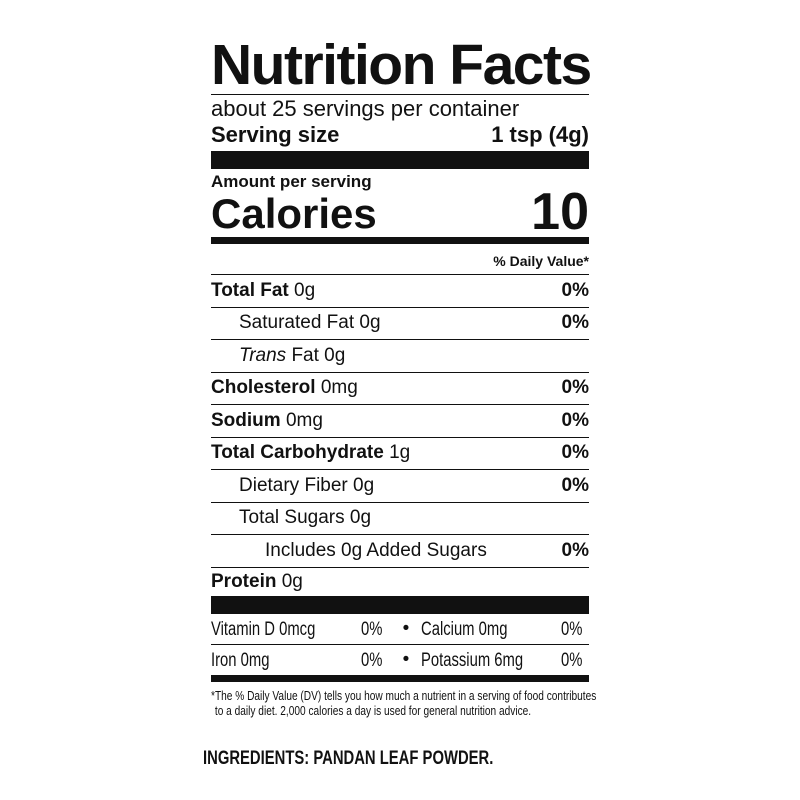 Image resolution: width=800 pixels, height=800 pixels. What do you see at coordinates (294, 213) in the screenshot?
I see `calories-label: Calories` at bounding box center [294, 213].